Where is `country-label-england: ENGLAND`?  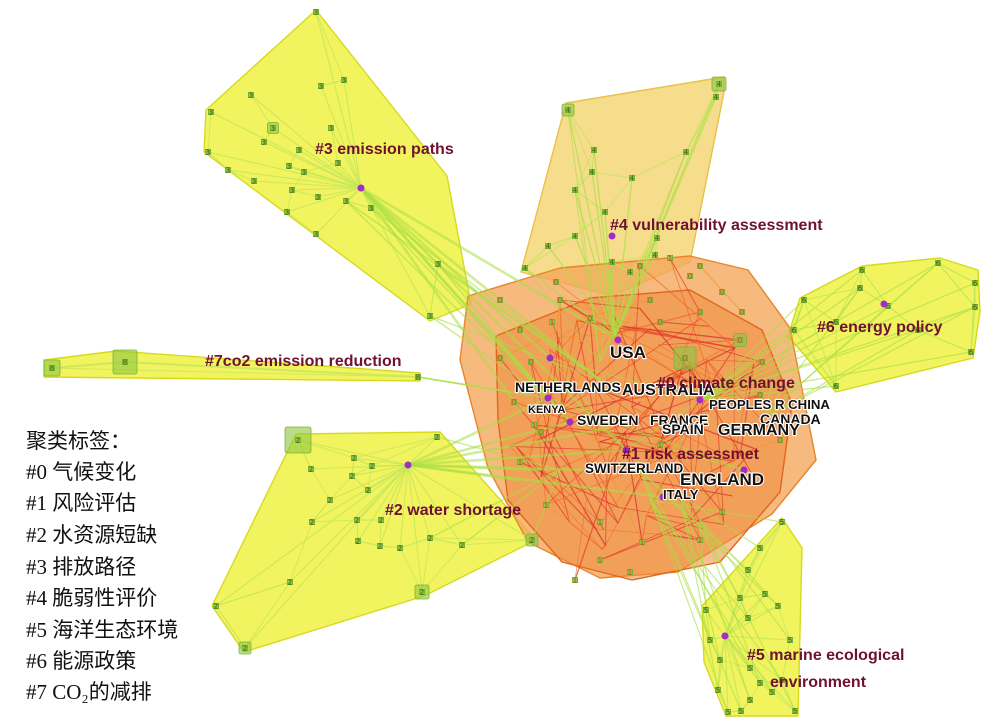 country-label-england: ENGLAND is located at coordinates (722, 479).